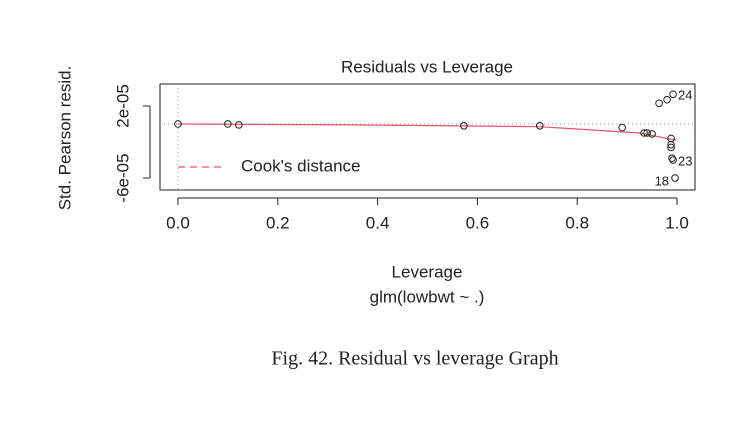 This screenshot has width=746, height=426. What do you see at coordinates (427, 132) in the screenshot?
I see `smooth-line` at bounding box center [427, 132].